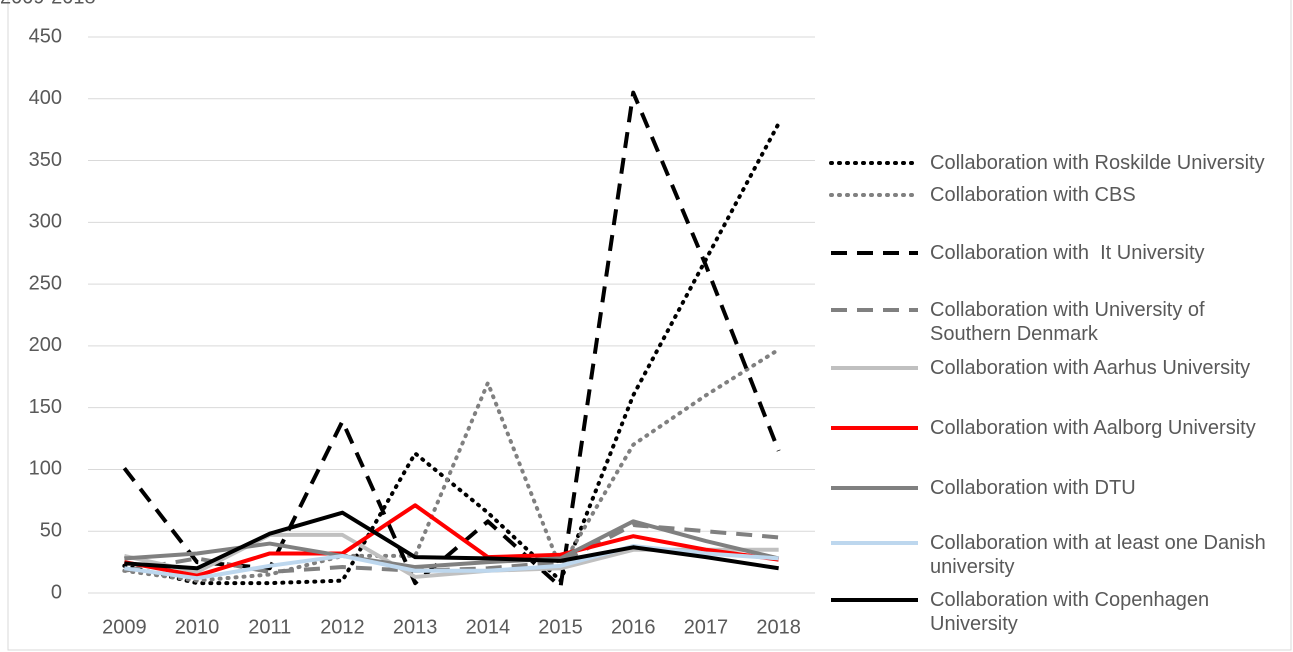  What do you see at coordinates (45, 407) in the screenshot?
I see `y-tick-label: 150` at bounding box center [45, 407].